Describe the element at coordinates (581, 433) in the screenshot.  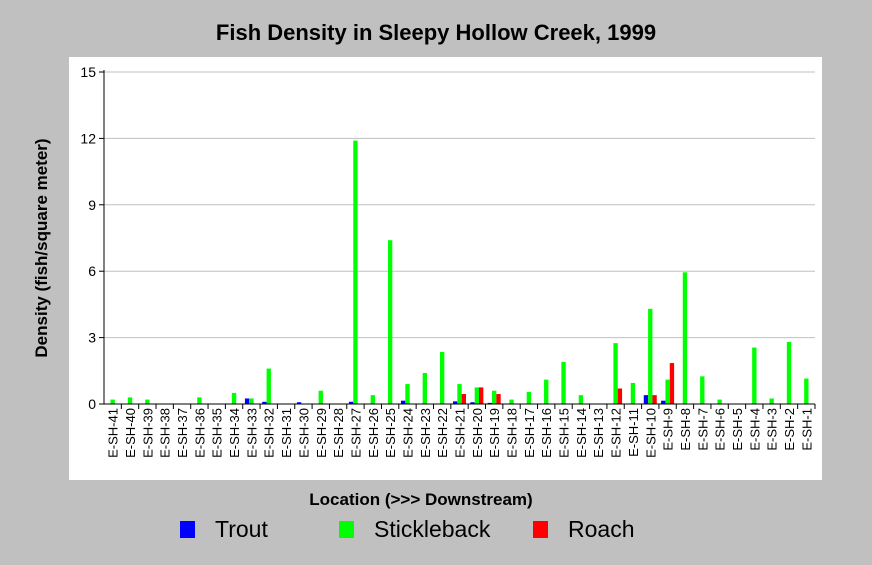
I see `x-tick-label: E-SH-14` at that location.